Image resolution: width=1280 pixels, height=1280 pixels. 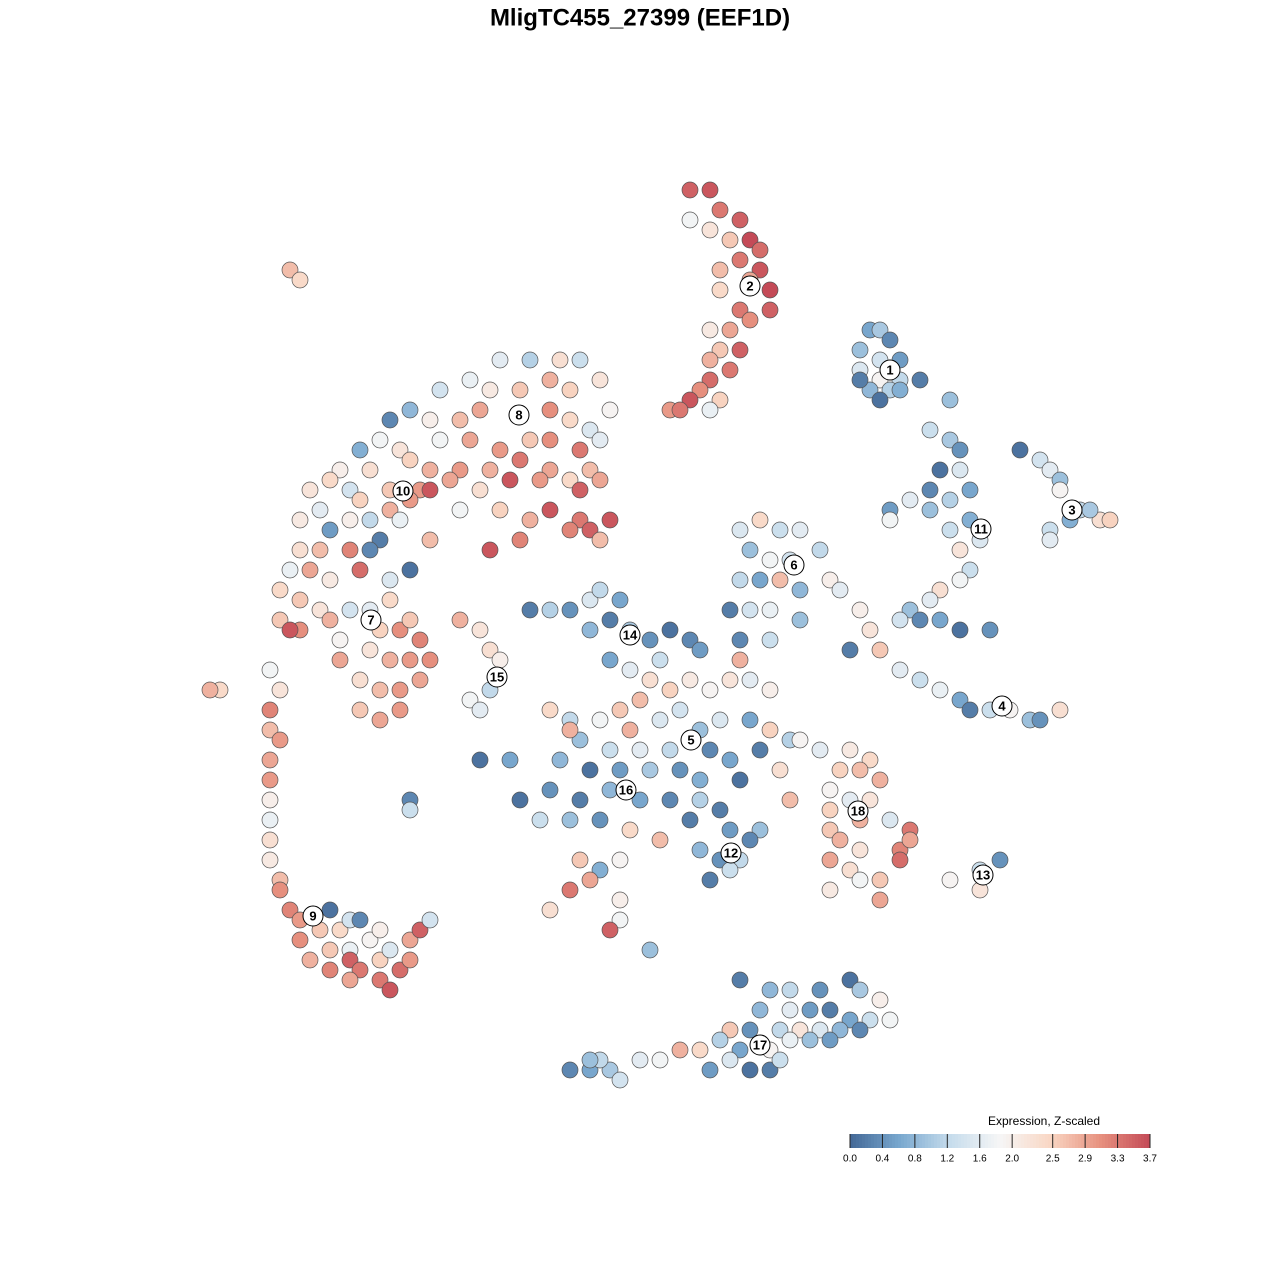 What do you see at coordinates (1000, 1149) in the screenshot?
I see `colorbar: 0.0 0.4 0.8 1.2 1.6 2.0 2.5 2.9 3.3 3.7` at bounding box center [1000, 1149].